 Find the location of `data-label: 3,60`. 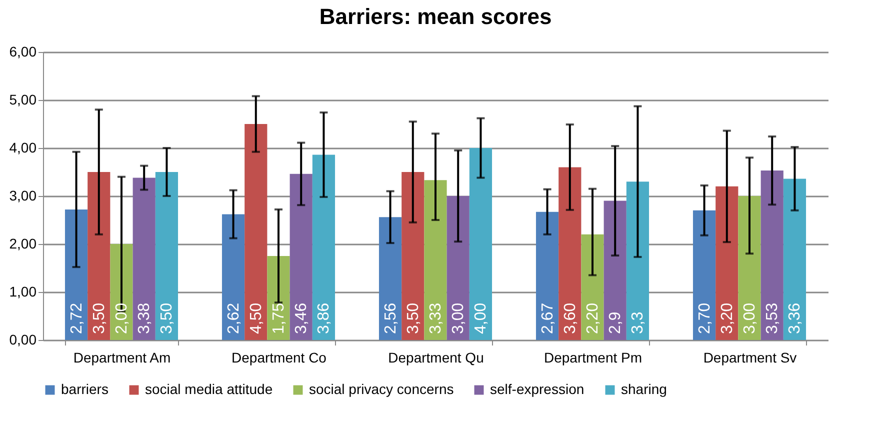

data-label: 3,60 is located at coordinates (570, 318).